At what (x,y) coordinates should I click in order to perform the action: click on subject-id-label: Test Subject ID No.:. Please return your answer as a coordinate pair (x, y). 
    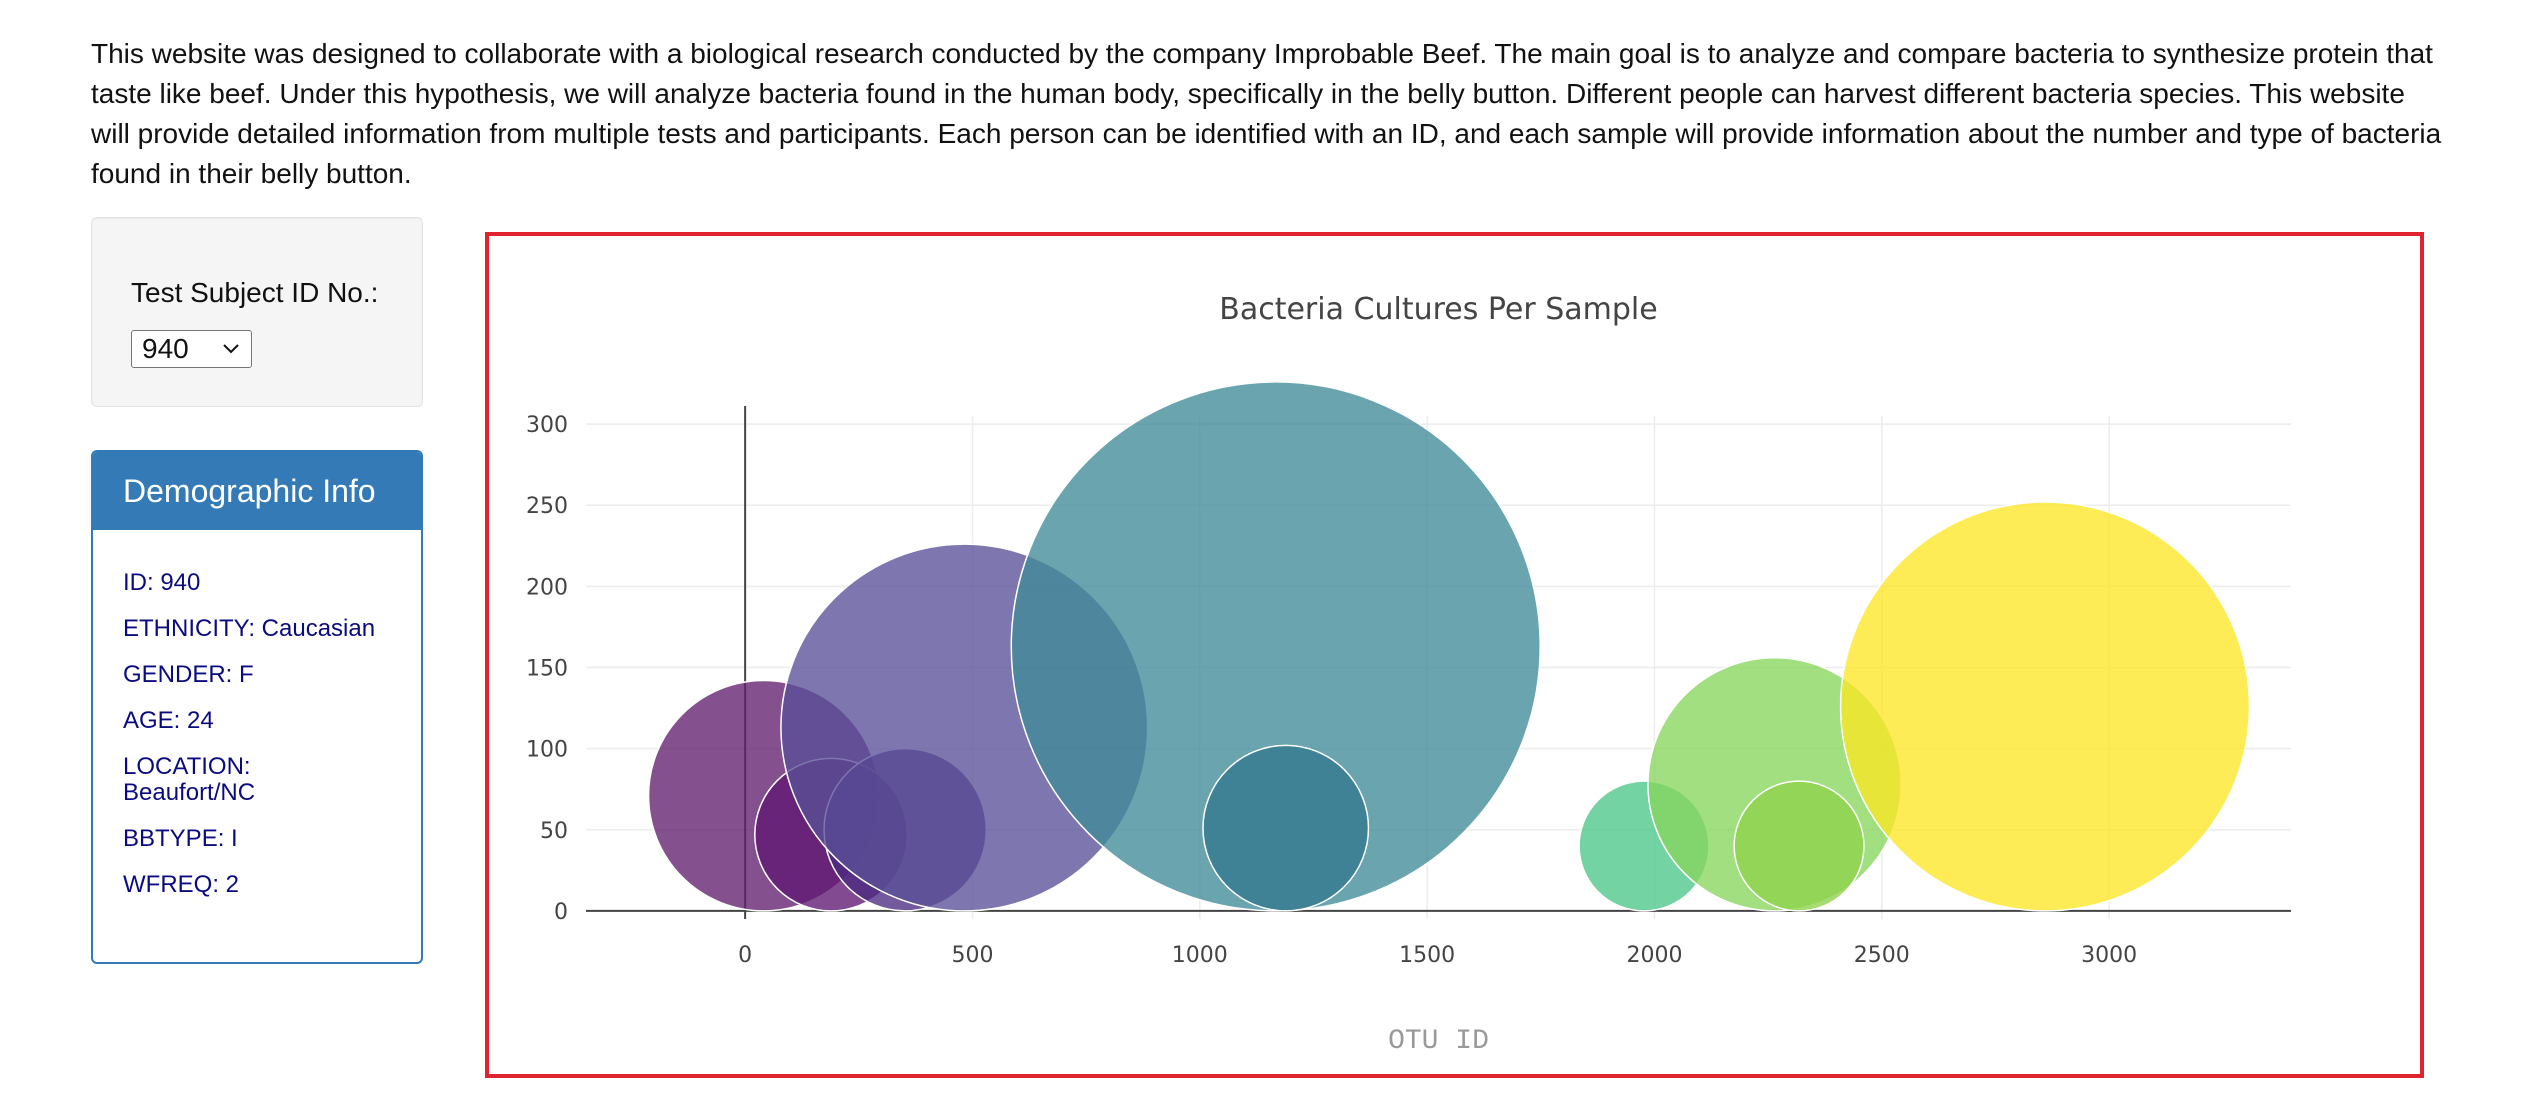
    Looking at the image, I should click on (255, 292).